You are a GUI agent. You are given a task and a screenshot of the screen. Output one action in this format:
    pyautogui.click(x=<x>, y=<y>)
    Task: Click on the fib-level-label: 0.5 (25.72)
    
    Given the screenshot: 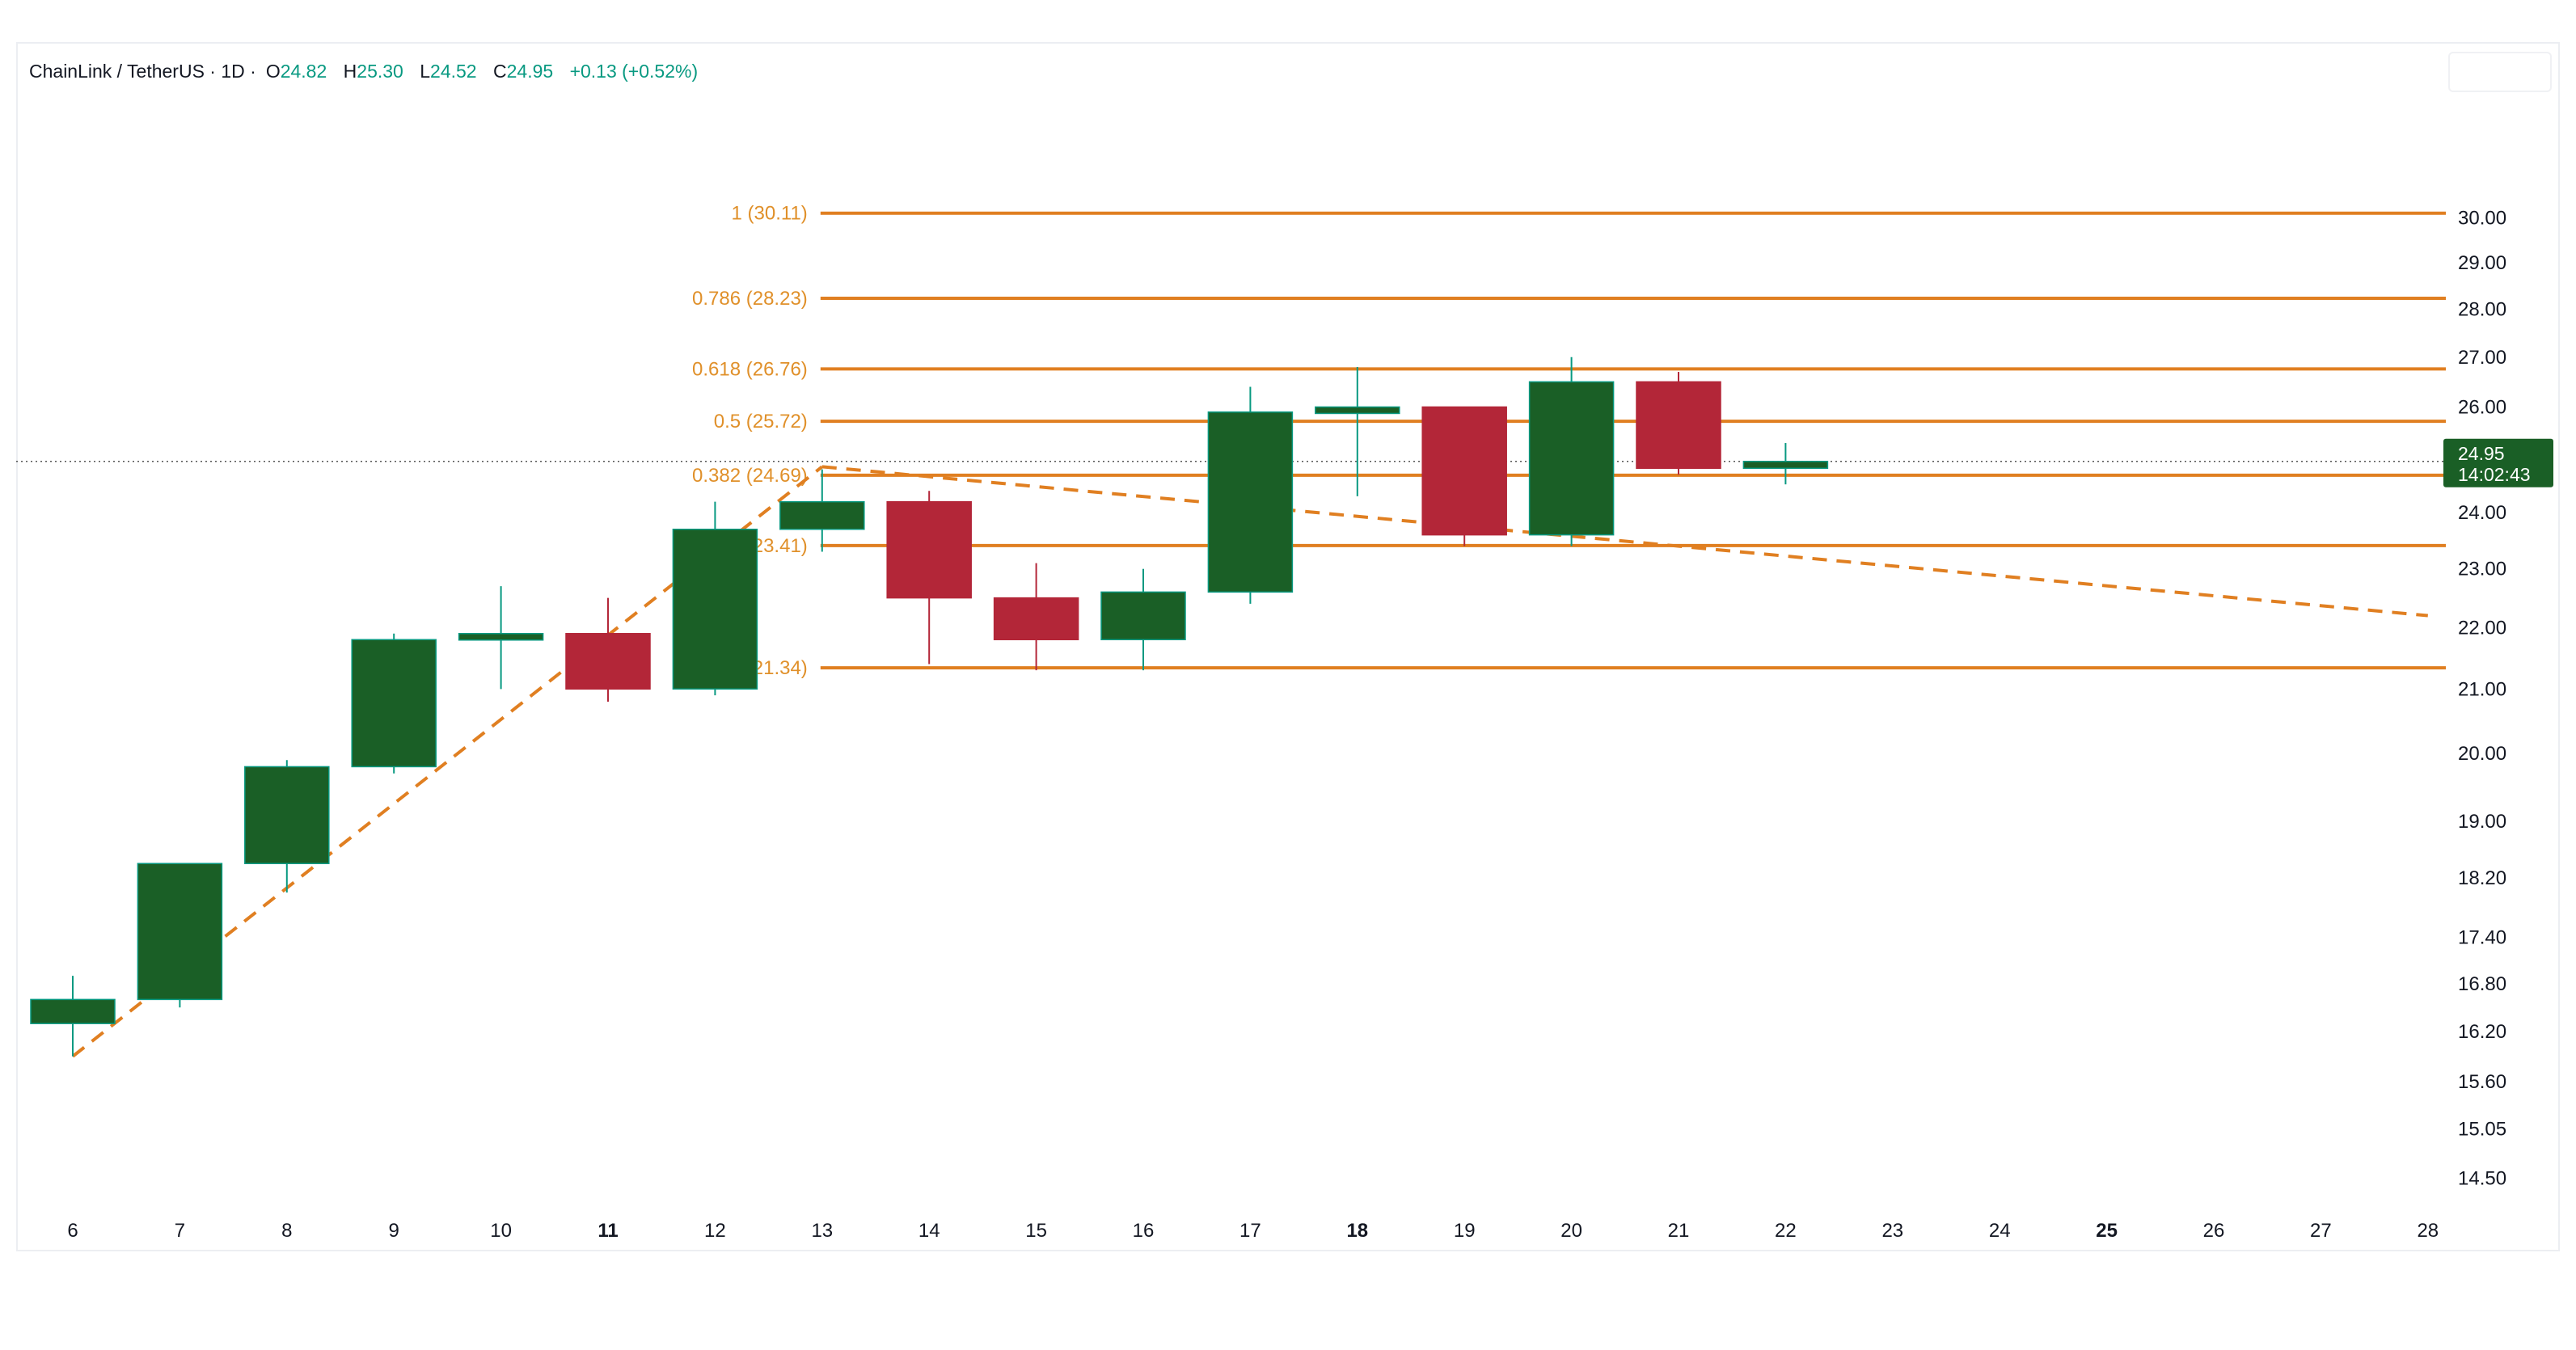 What is the action you would take?
    pyautogui.click(x=761, y=421)
    